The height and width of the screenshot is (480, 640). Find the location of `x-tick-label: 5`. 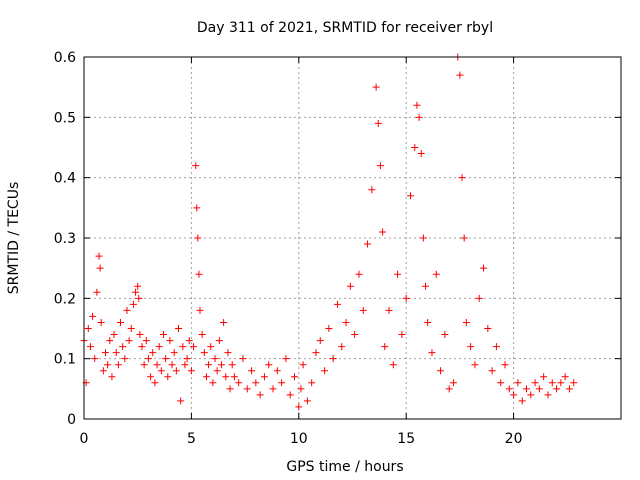

x-tick-label: 5 is located at coordinates (191, 439).